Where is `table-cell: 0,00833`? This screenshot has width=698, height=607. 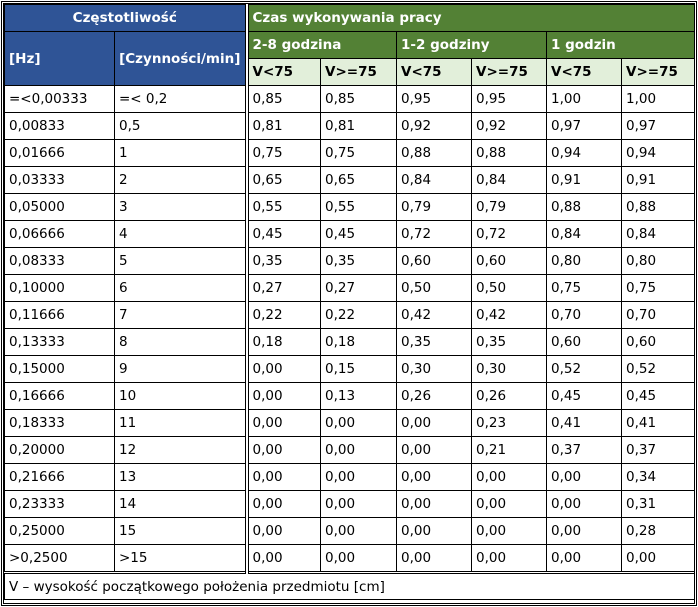
table-cell: 0,00833 is located at coordinates (59, 126).